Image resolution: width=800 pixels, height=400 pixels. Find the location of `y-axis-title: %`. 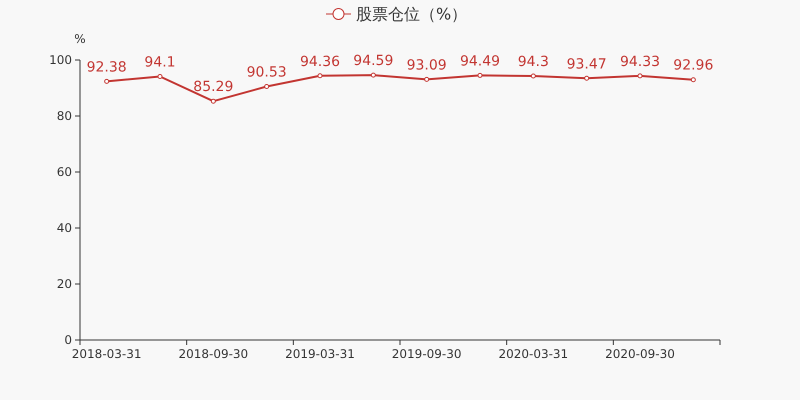

y-axis-title: % is located at coordinates (80, 39).